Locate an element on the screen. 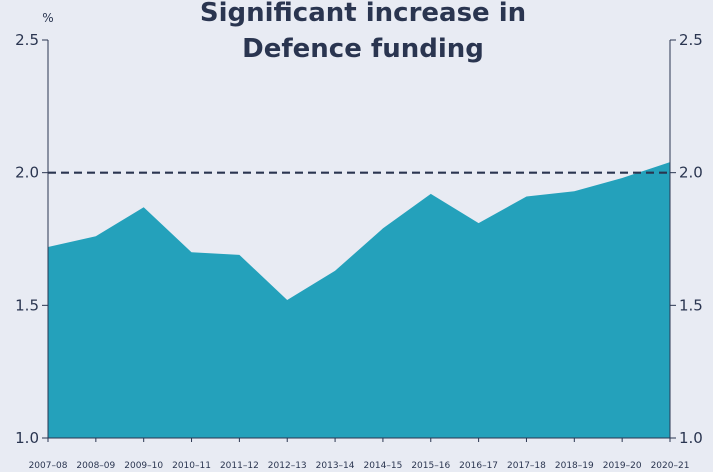  y-tick-label-right-0: 1.0 is located at coordinates (691, 438).